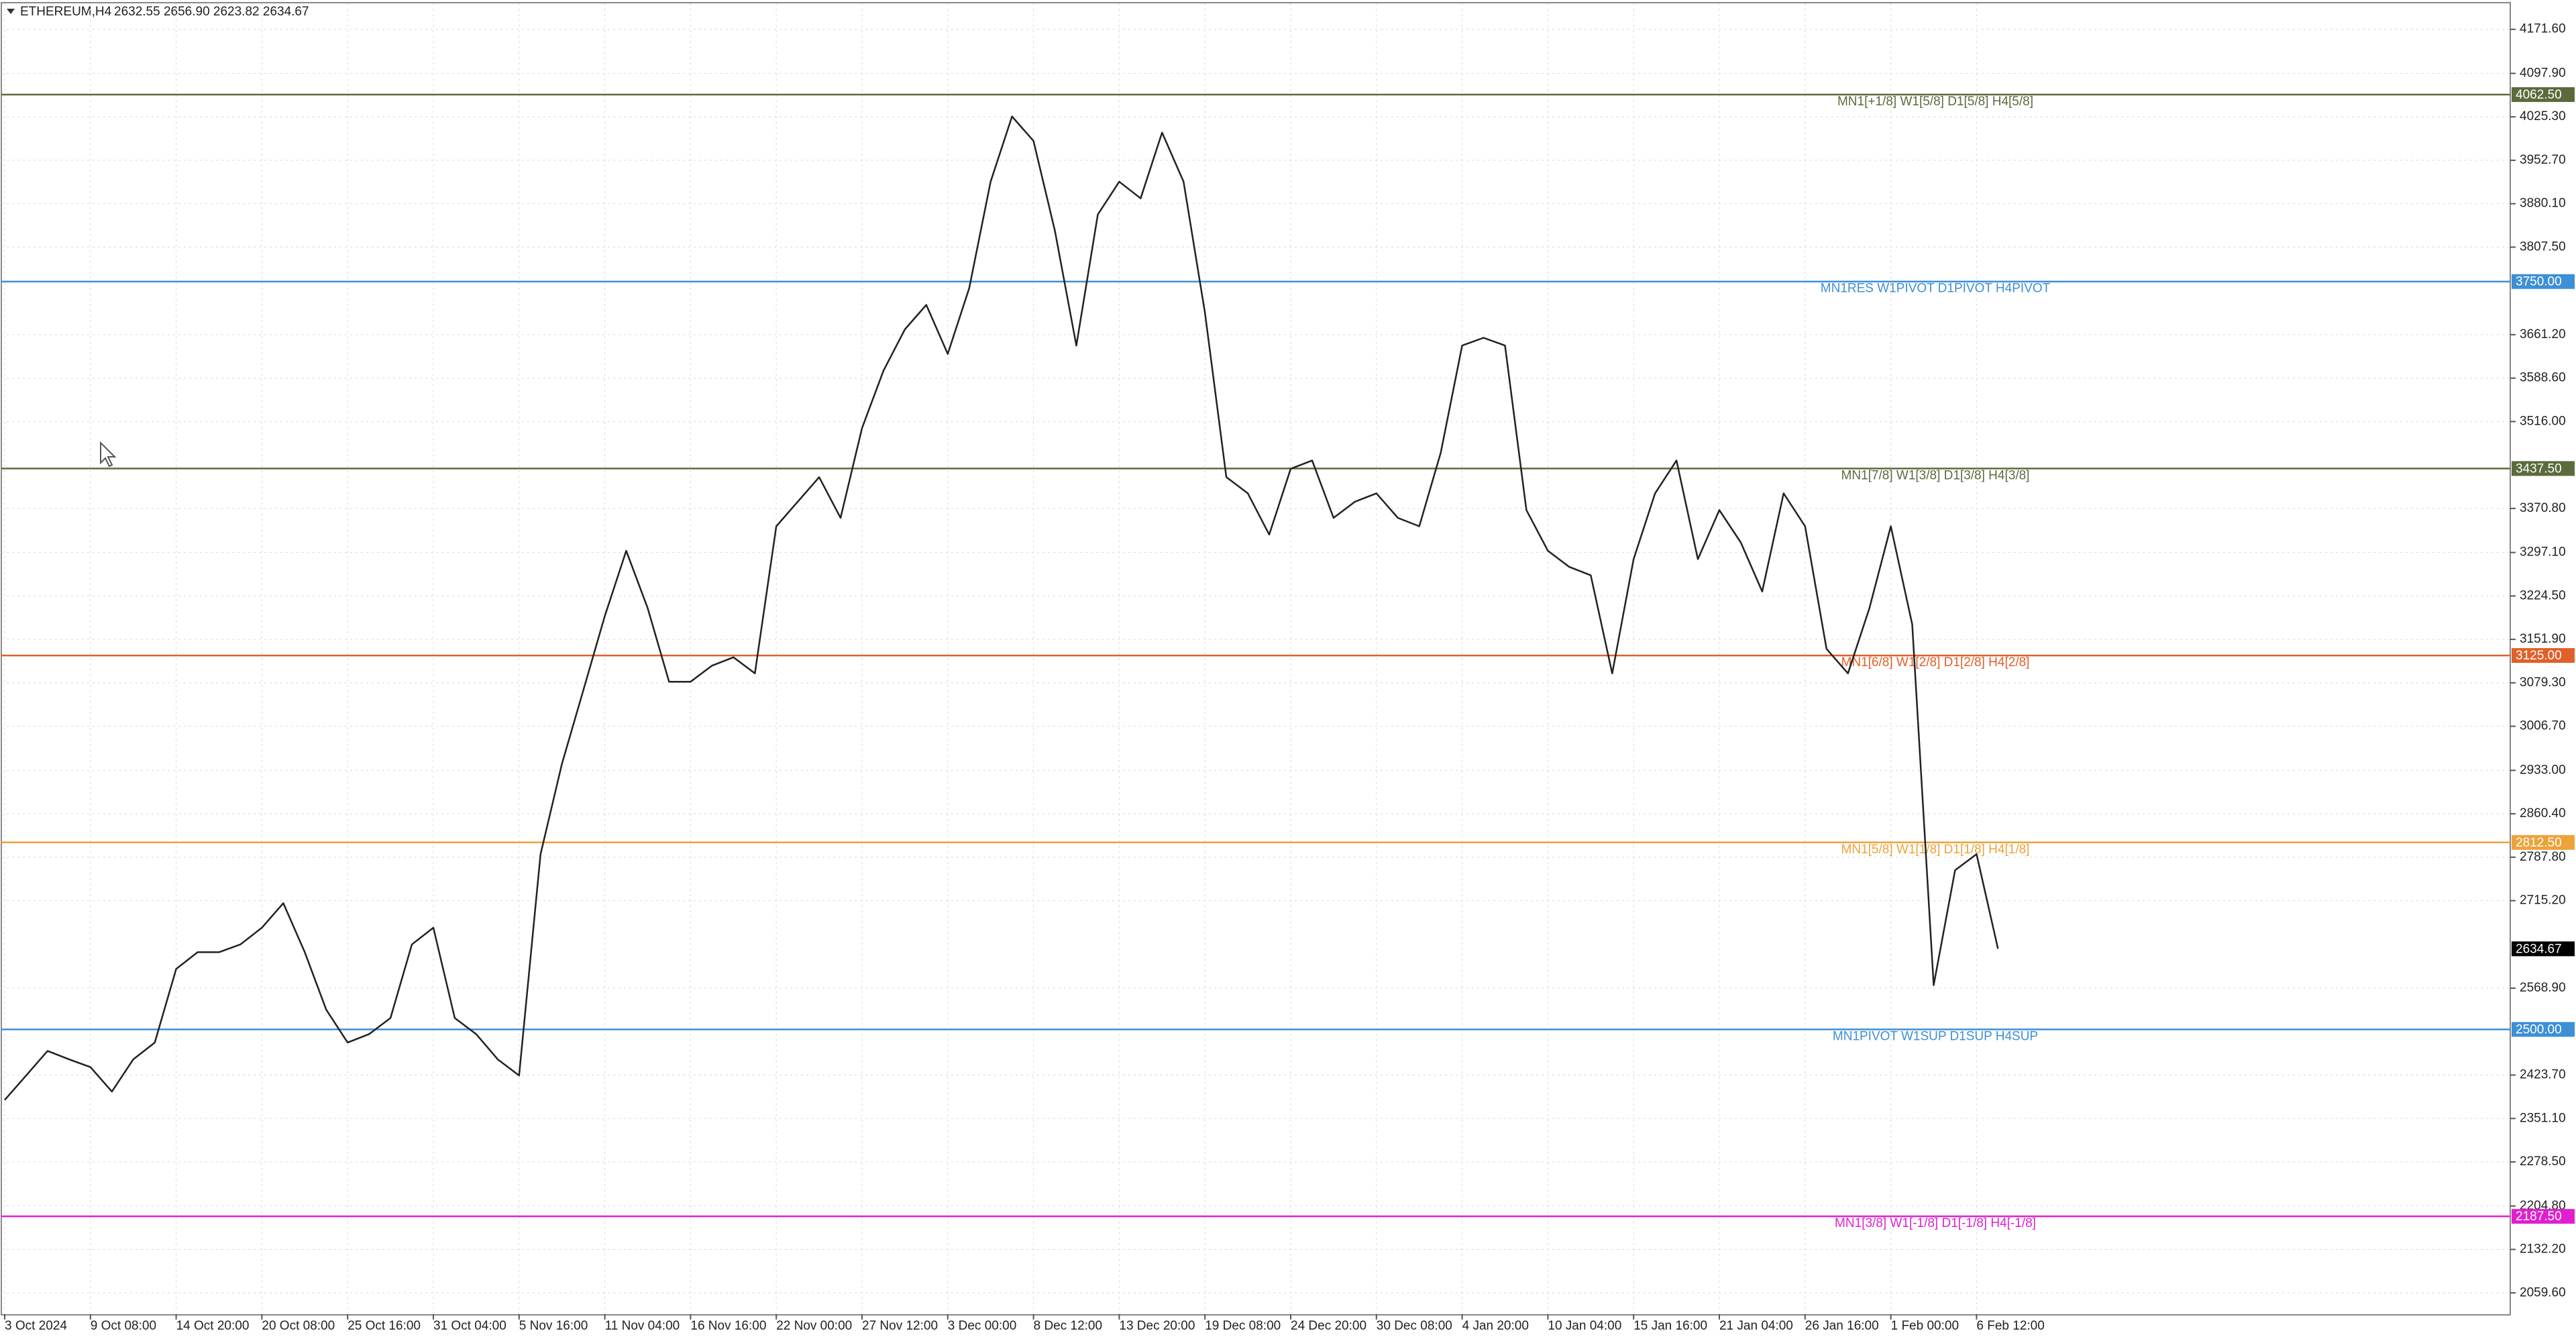  What do you see at coordinates (469, 1326) in the screenshot?
I see `x-tick-label: 31 Oct 04:00` at bounding box center [469, 1326].